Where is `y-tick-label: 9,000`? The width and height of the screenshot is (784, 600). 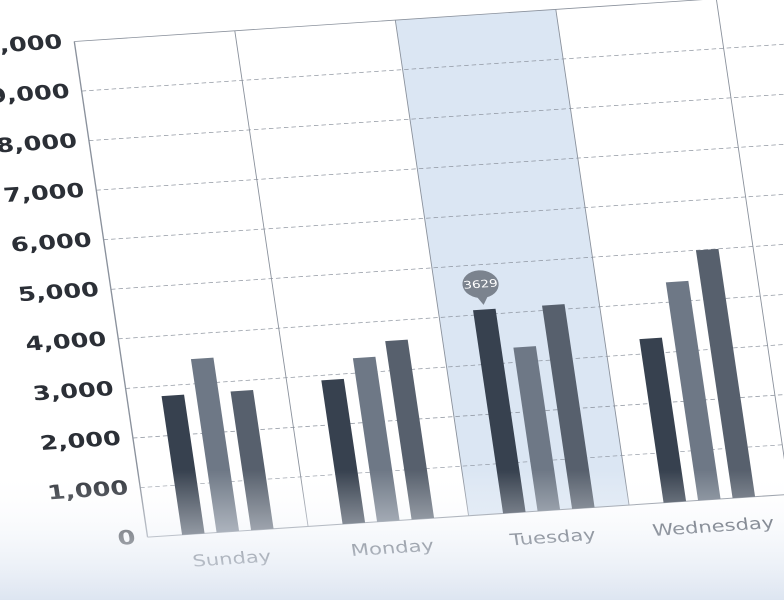
y-tick-label: 9,000 is located at coordinates (35, 94).